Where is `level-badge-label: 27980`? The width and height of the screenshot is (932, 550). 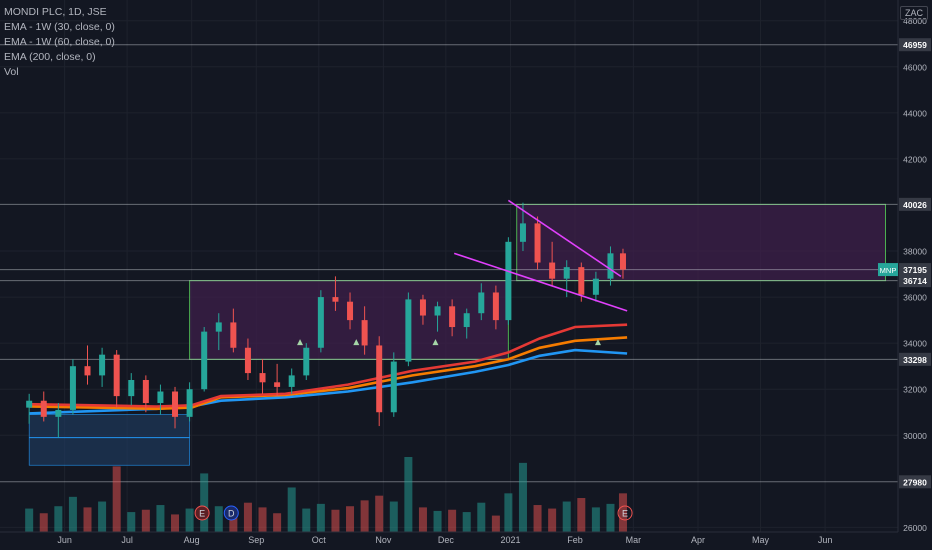 level-badge-label: 27980 is located at coordinates (915, 482).